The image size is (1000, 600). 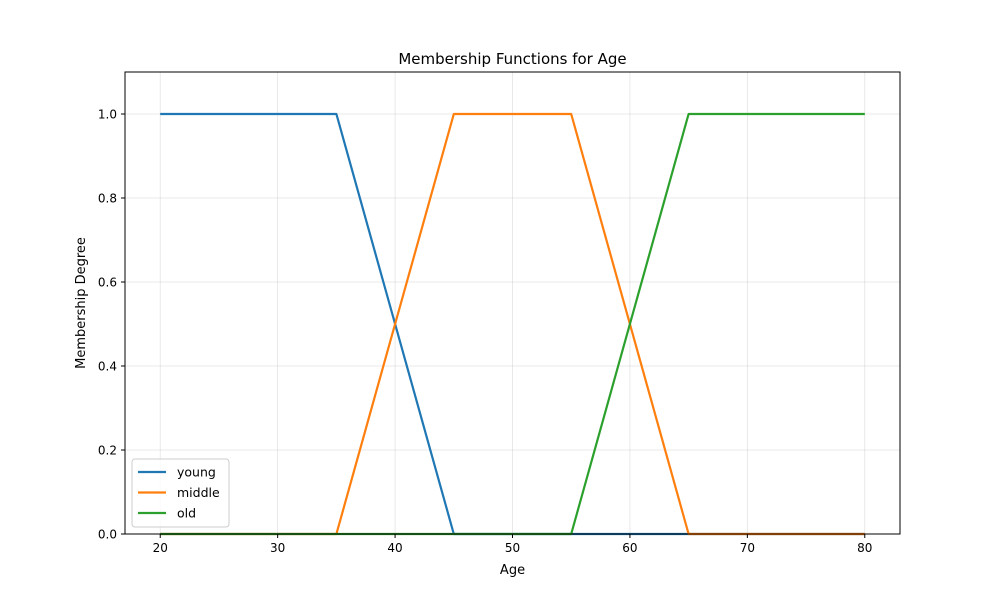 I want to click on y-tick-label: 0.4, so click(x=107, y=367).